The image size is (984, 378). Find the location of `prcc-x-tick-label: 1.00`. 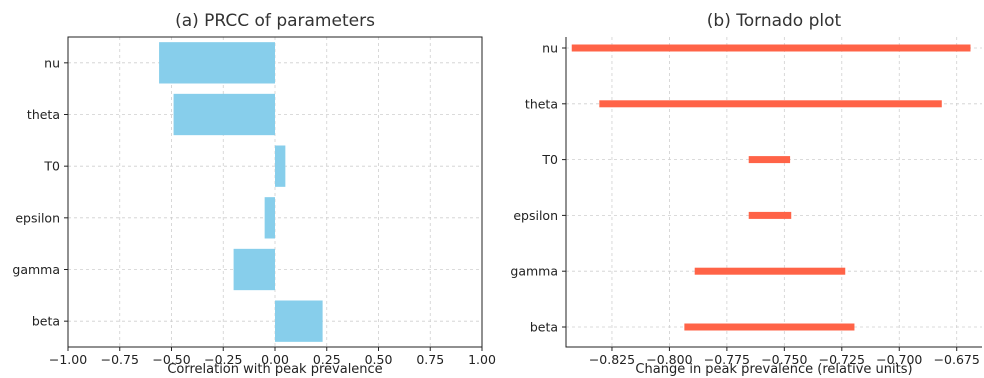

prcc-x-tick-label: 1.00 is located at coordinates (482, 359).